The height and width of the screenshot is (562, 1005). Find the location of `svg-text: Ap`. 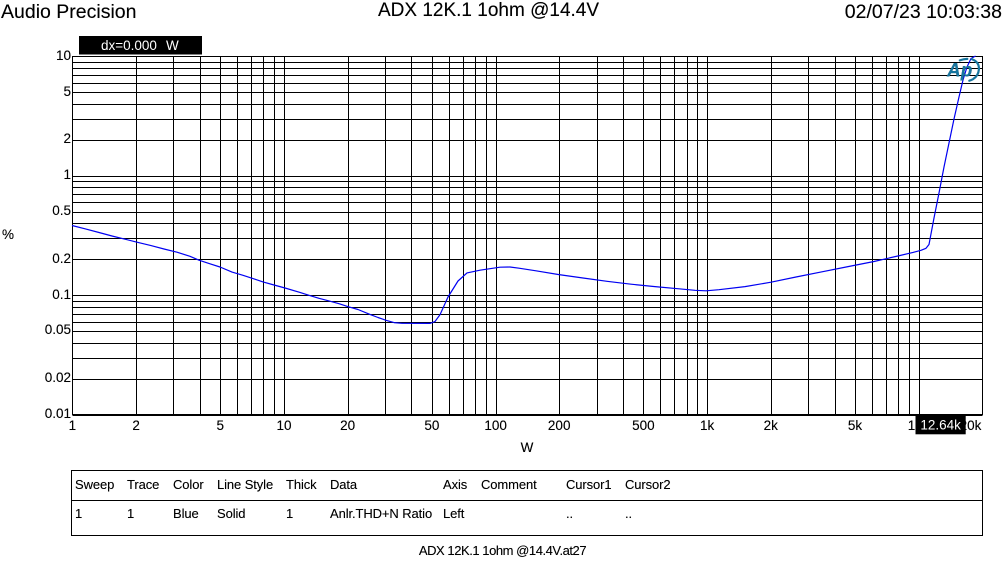

svg-text: Ap is located at coordinates (959, 71).